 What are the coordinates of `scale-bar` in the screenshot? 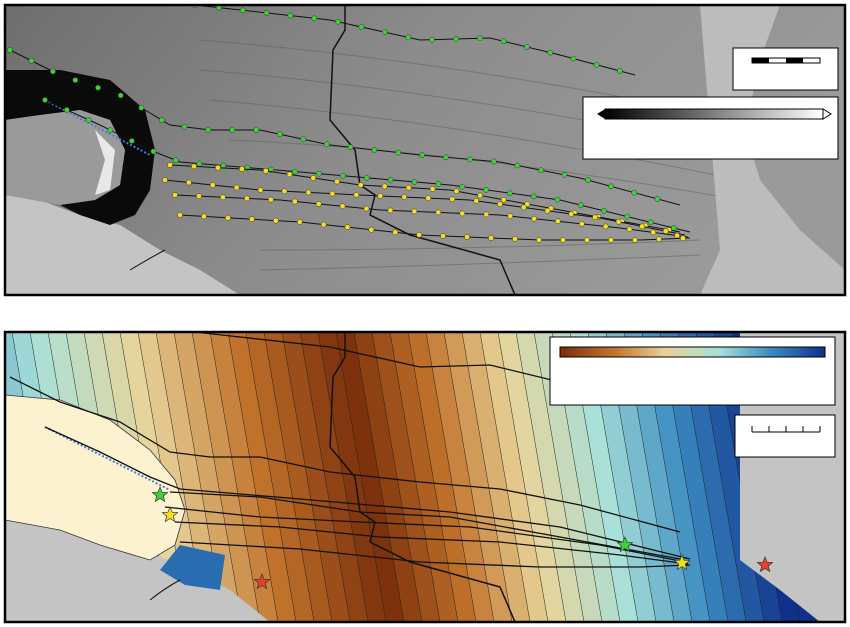 It's located at (786, 429).